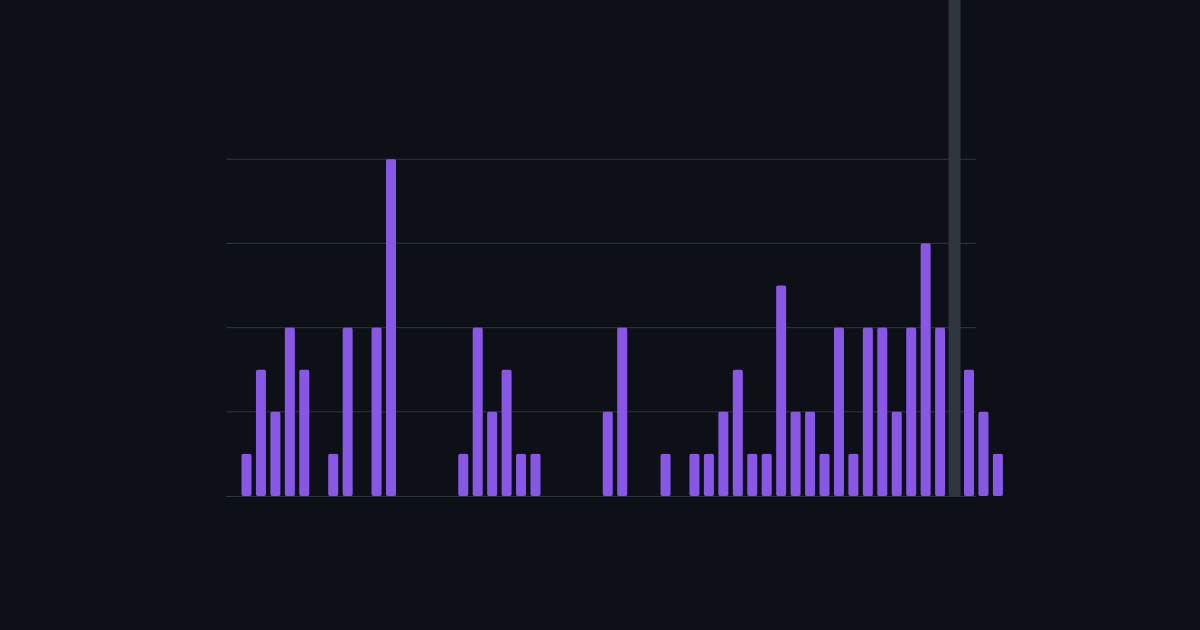 The height and width of the screenshot is (630, 1200). I want to click on highlight-layer, so click(954, 248).